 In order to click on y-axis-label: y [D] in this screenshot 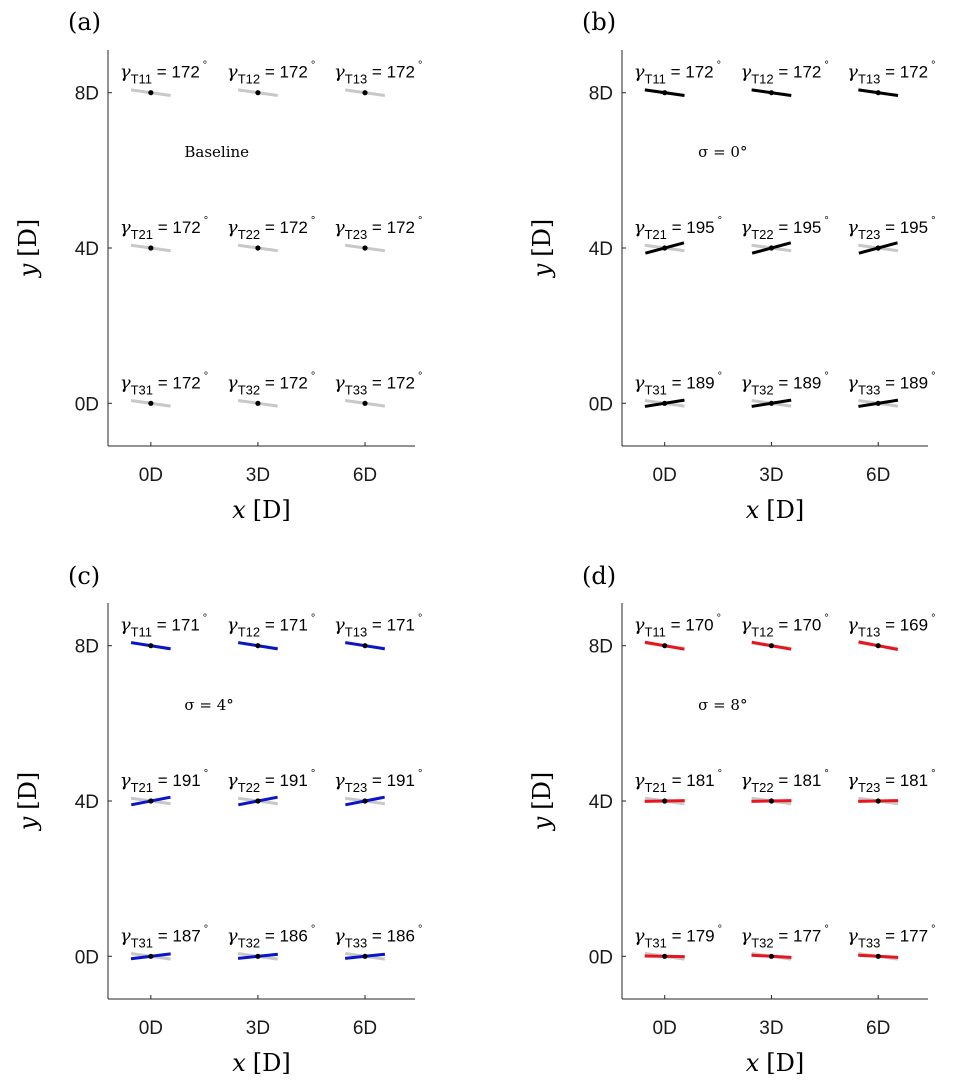, I will do `click(542, 249)`.